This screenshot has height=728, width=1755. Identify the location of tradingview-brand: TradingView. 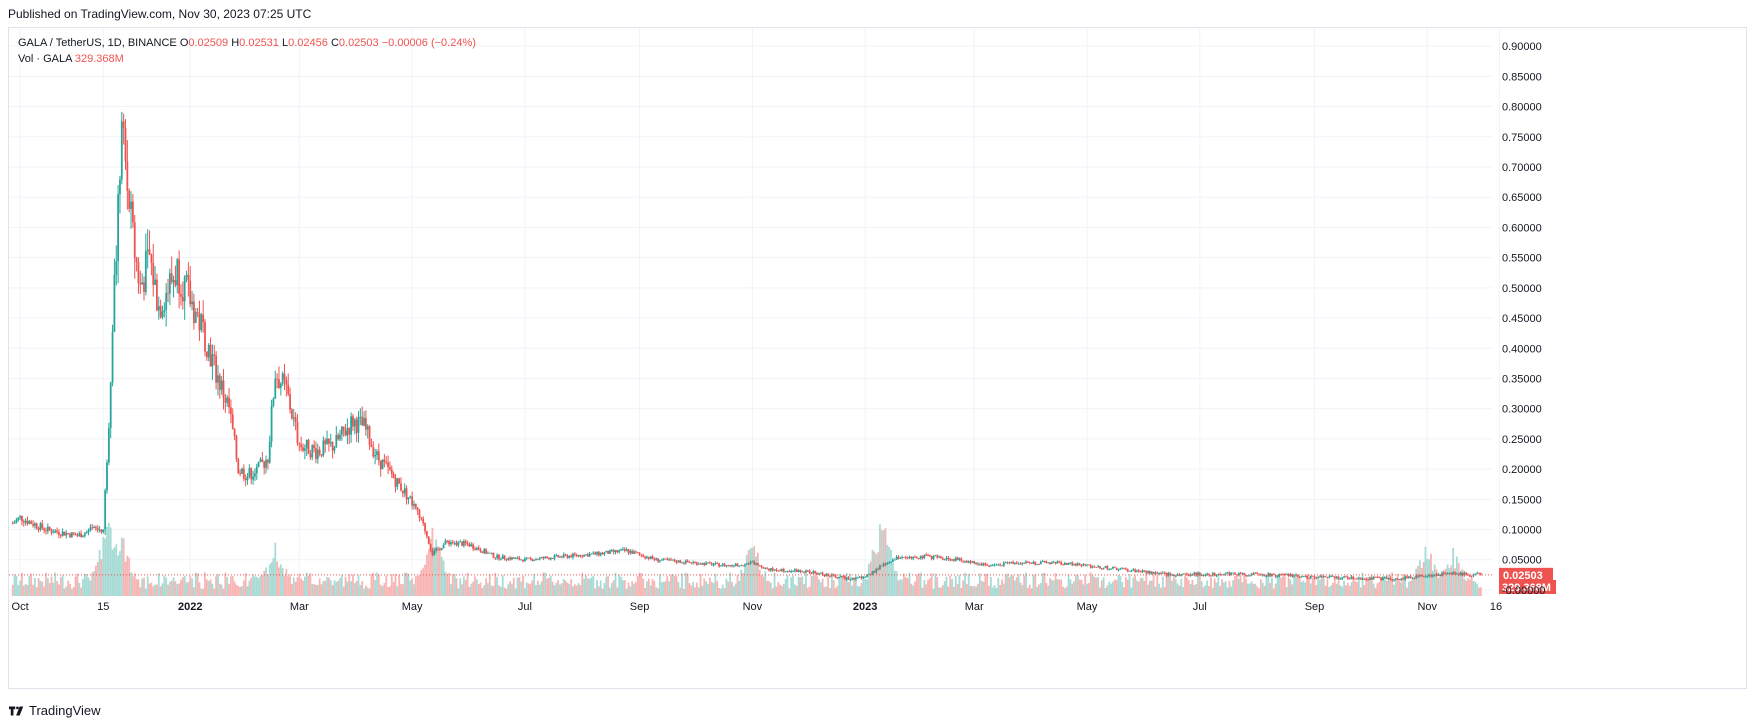
(55, 710).